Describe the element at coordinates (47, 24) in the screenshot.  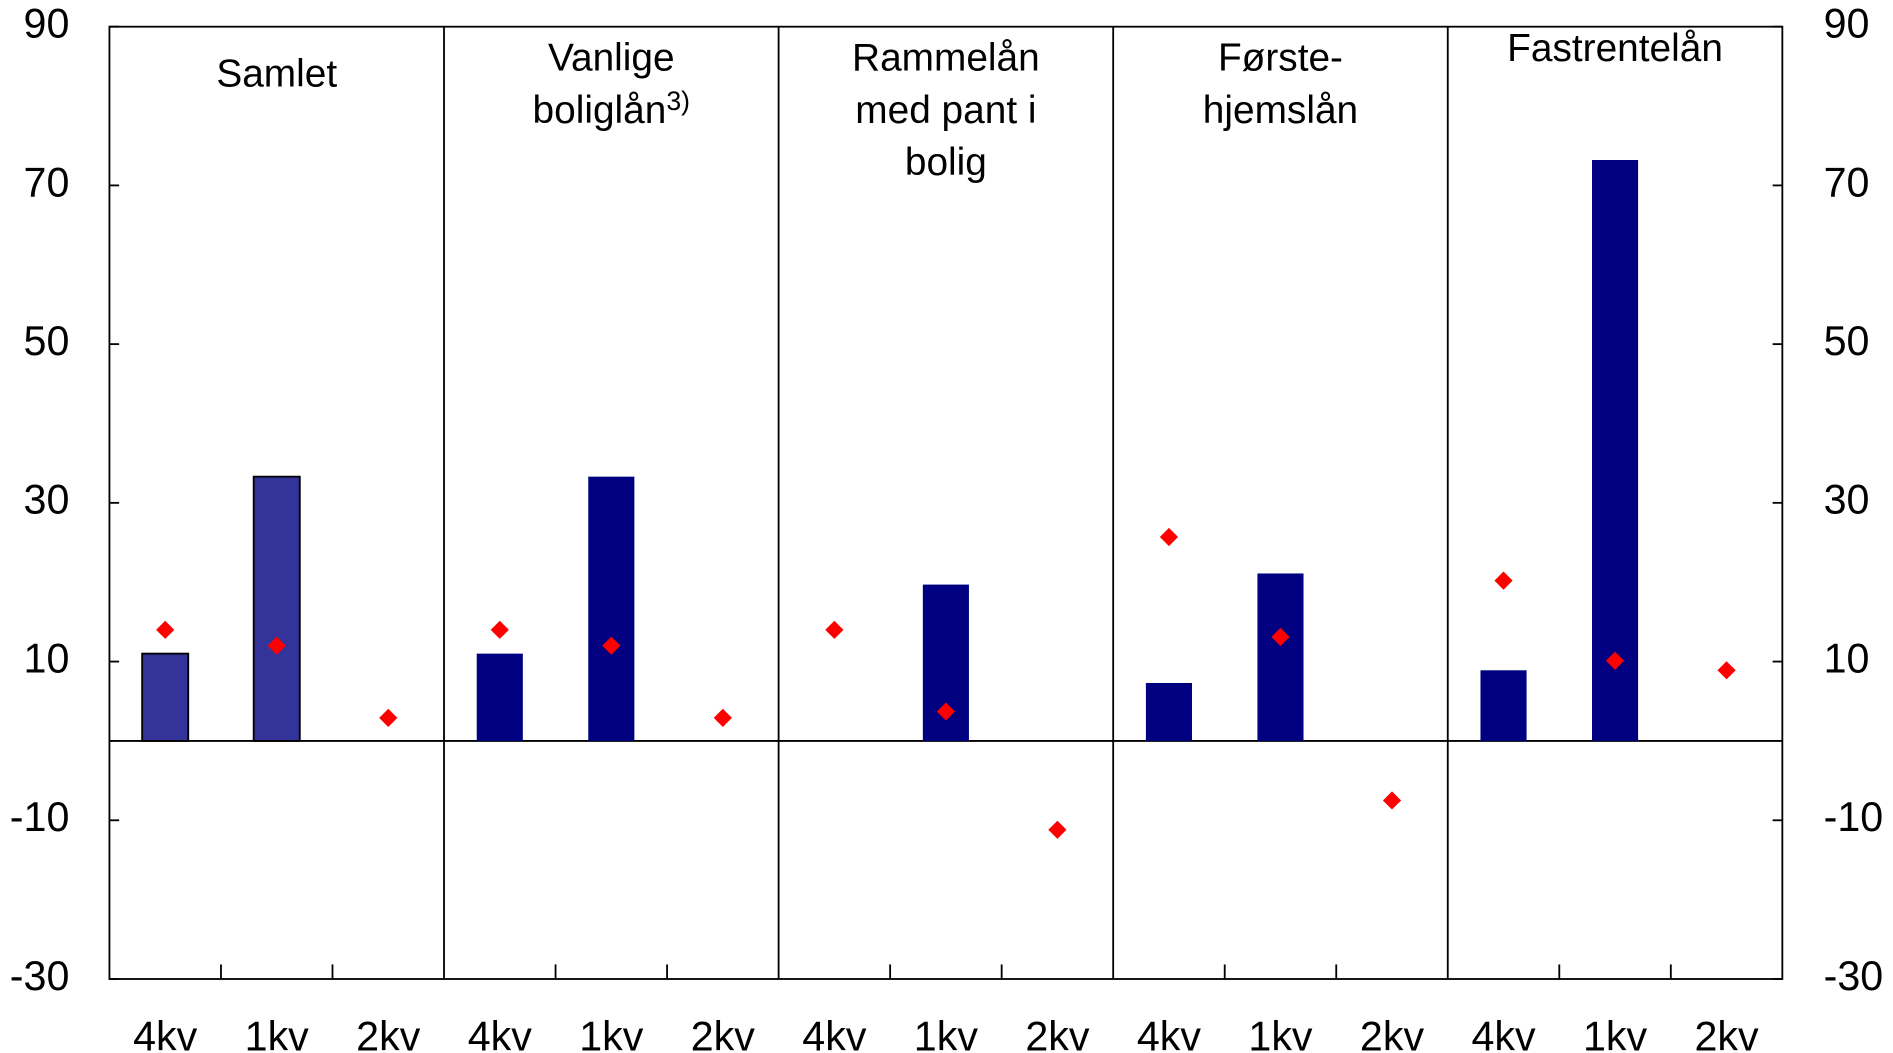
I see `y-tick-label: 90` at that location.